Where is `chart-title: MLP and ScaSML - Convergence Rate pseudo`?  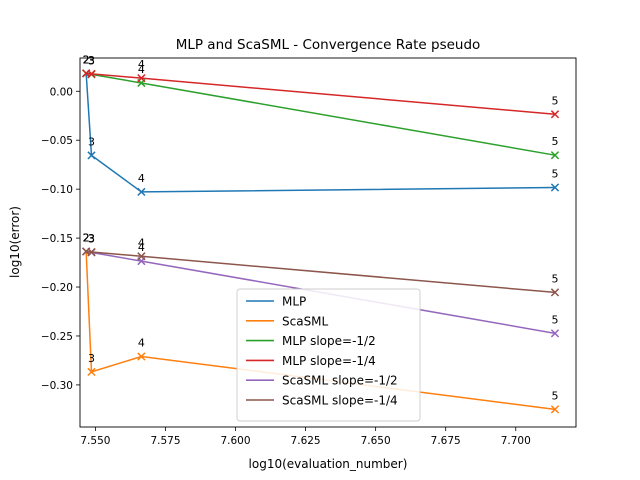
chart-title: MLP and ScaSML - Convergence Rate pseudo is located at coordinates (328, 45).